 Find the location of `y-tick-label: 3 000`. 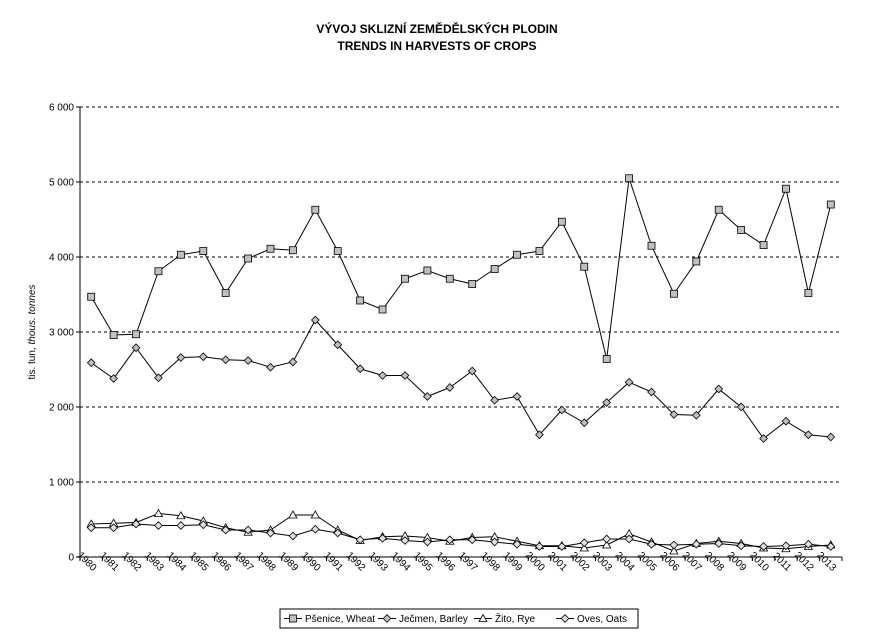

y-tick-label: 3 000 is located at coordinates (61, 333).